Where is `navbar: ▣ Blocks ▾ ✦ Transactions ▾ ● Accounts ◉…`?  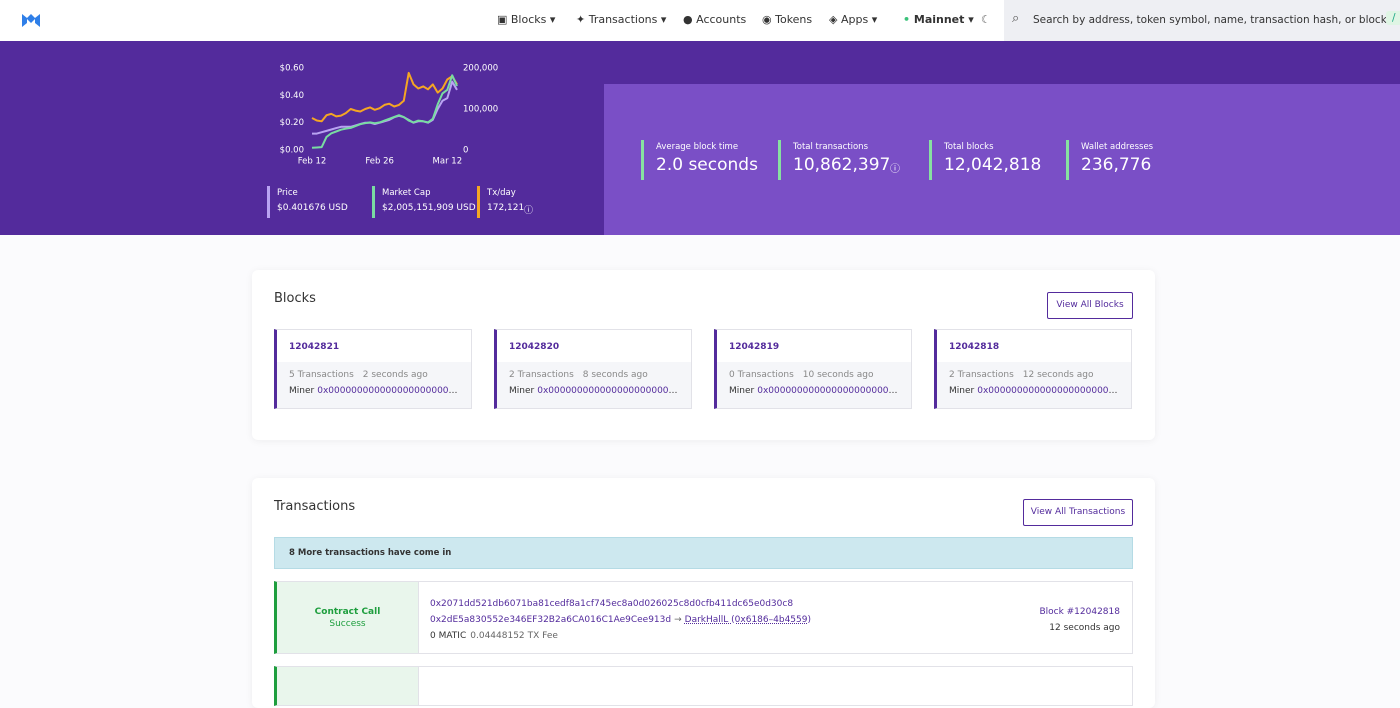 navbar: ▣ Blocks ▾ ✦ Transactions ▾ ● Accounts ◉… is located at coordinates (700, 20).